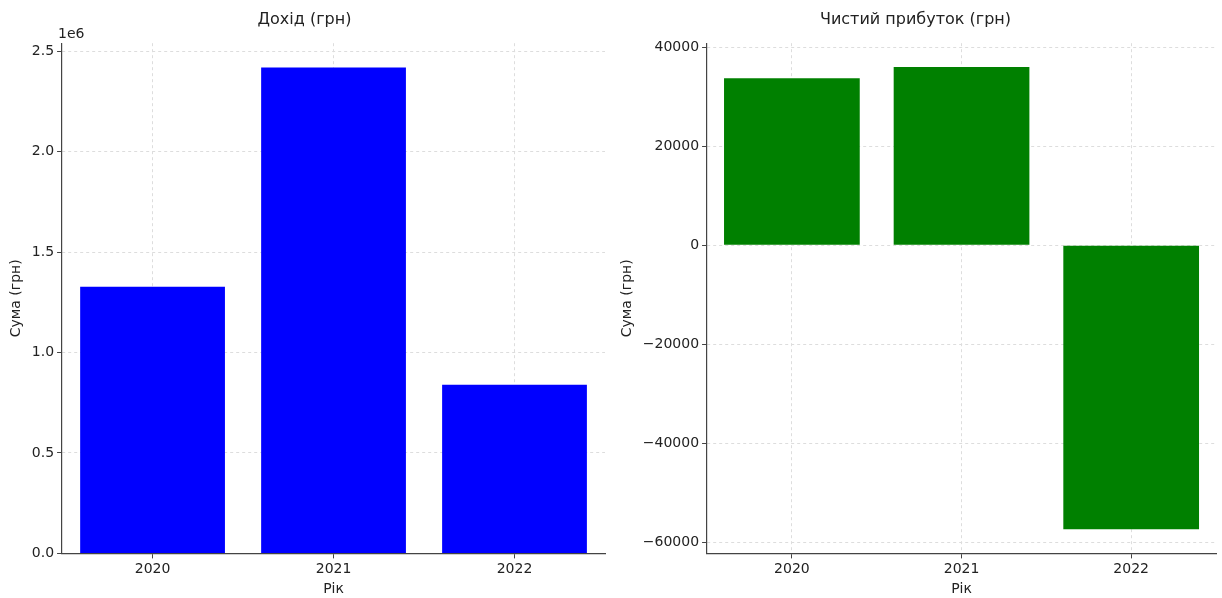 This screenshot has width=1222, height=598. Describe the element at coordinates (71, 32) in the screenshot. I see `text: 1e6` at that location.